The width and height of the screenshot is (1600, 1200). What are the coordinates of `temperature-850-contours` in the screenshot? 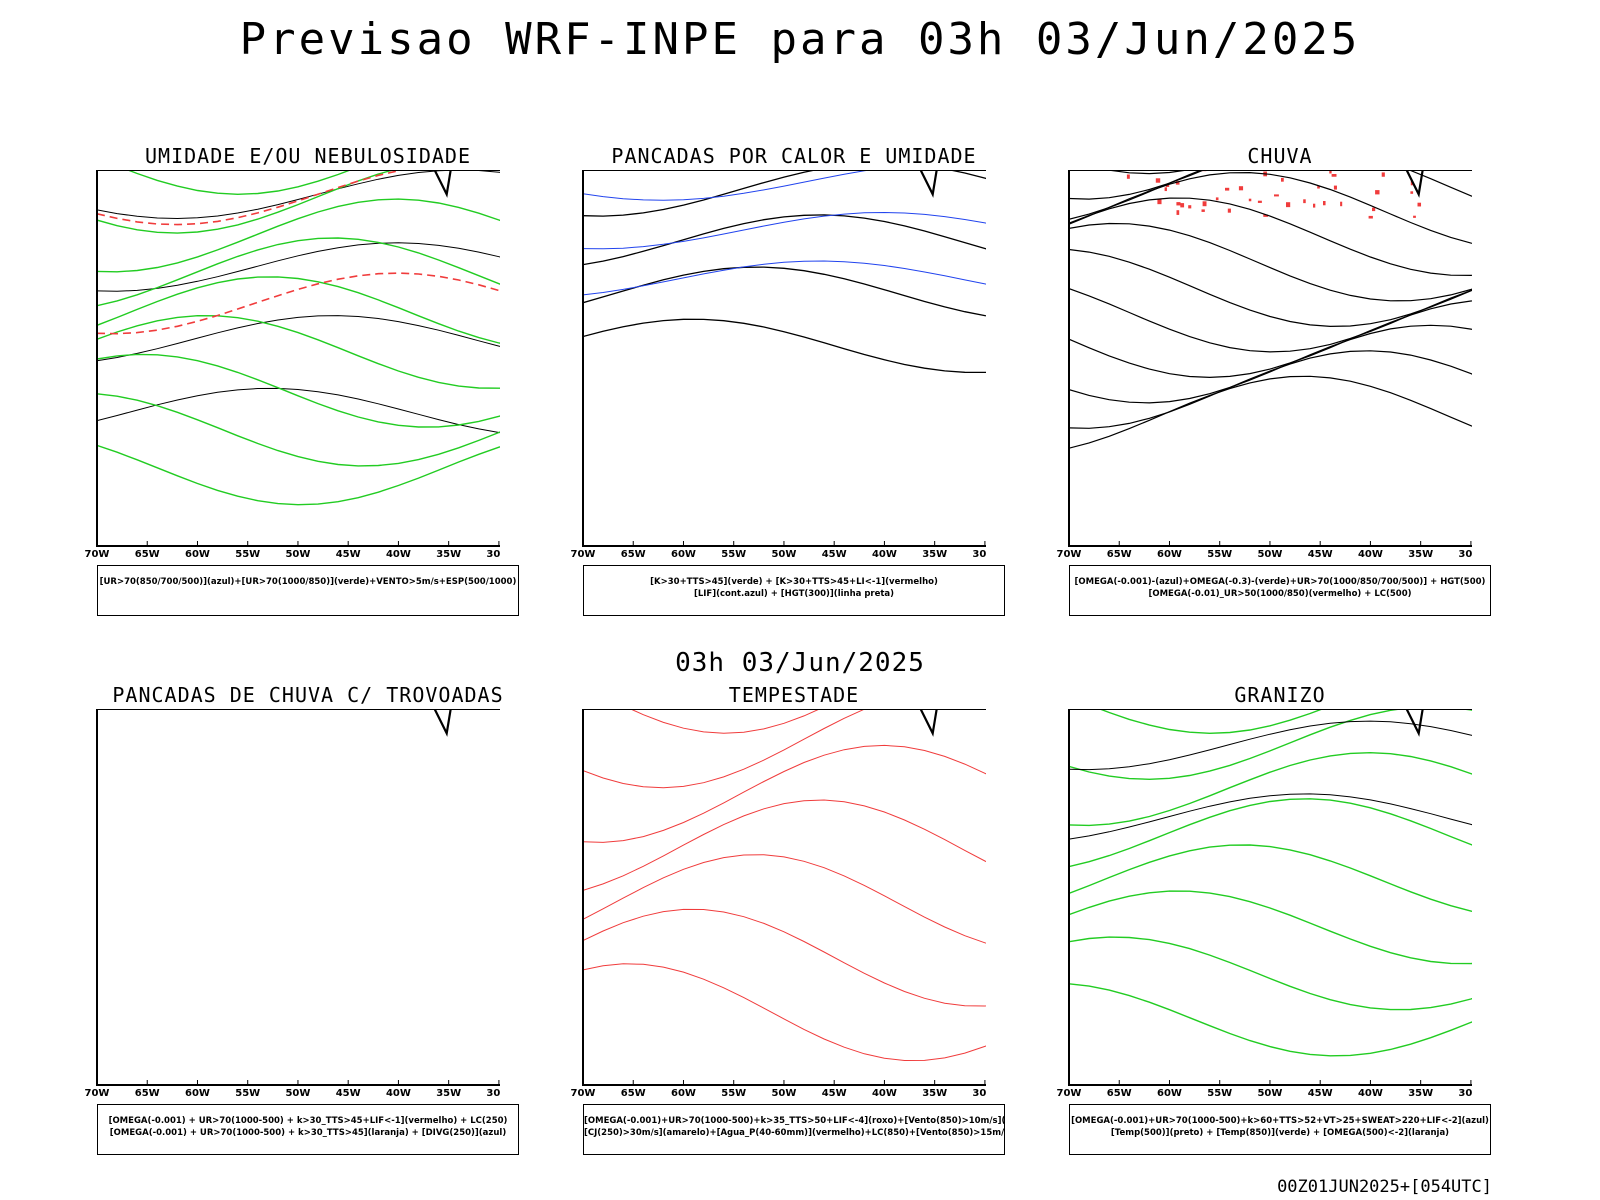 It's located at (1270, 883).